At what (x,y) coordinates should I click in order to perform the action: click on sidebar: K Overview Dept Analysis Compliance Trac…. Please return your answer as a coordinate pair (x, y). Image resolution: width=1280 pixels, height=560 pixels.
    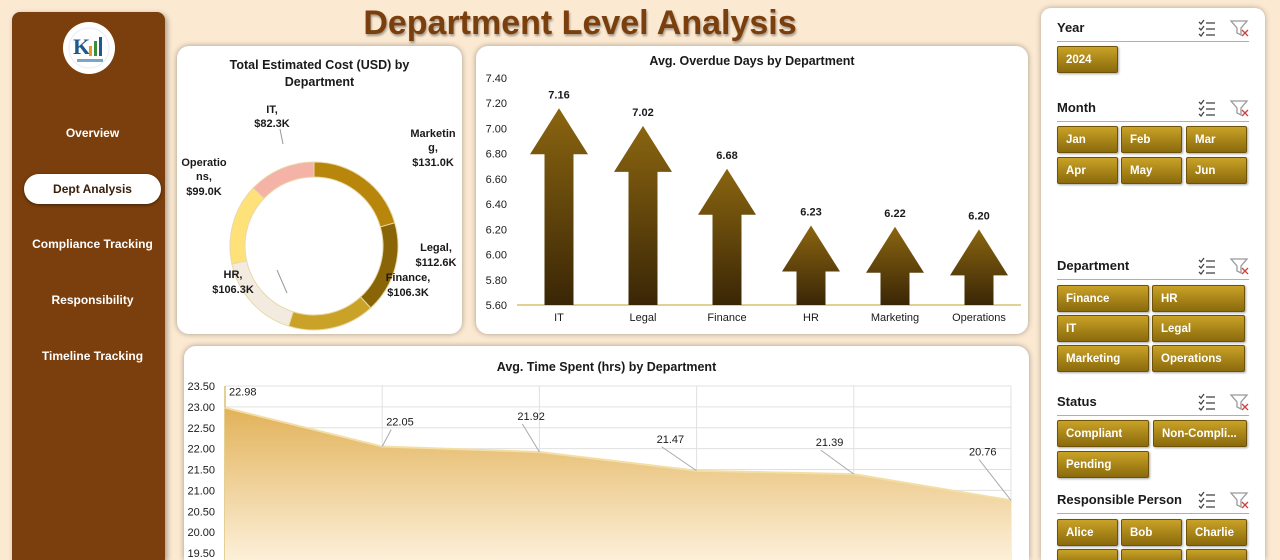
    Looking at the image, I should click on (88, 286).